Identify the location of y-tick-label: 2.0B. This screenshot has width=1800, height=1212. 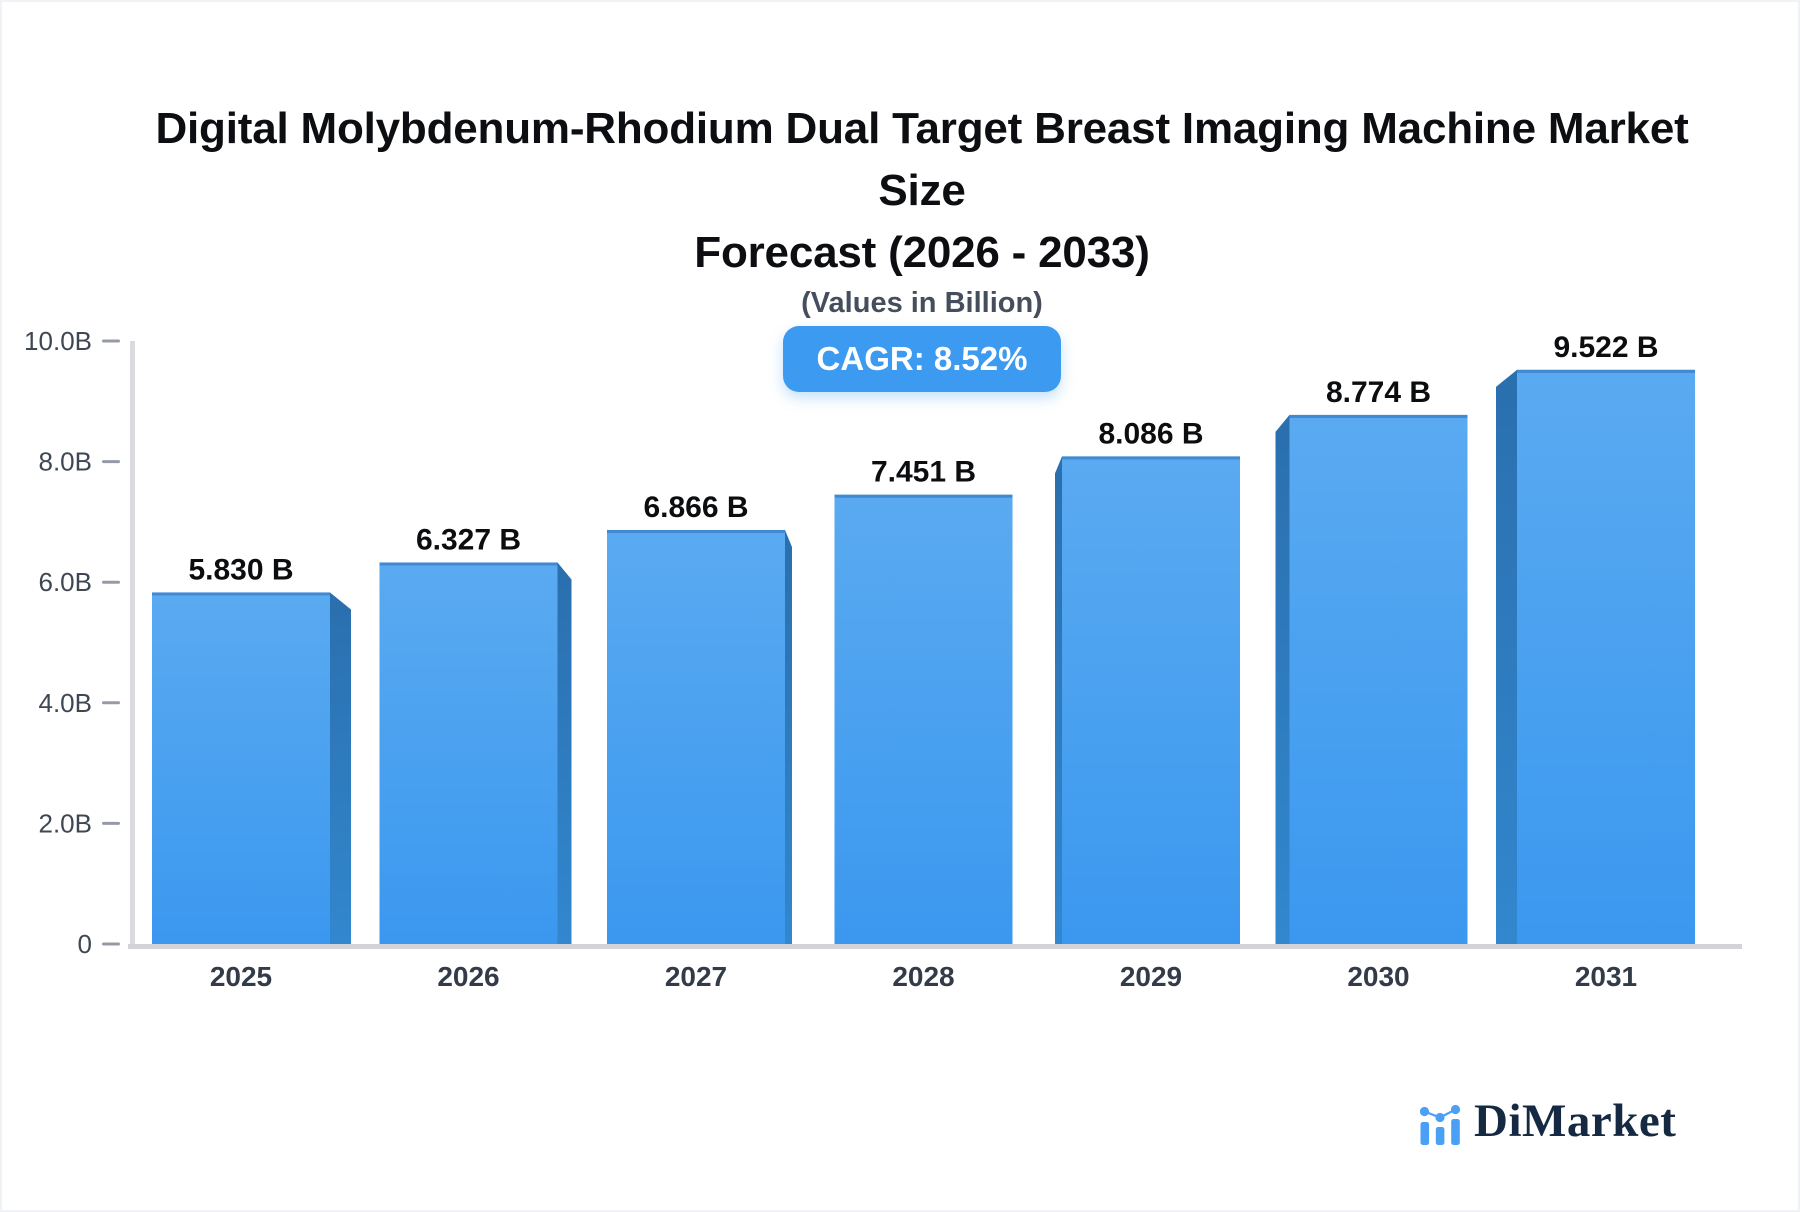
(66, 823).